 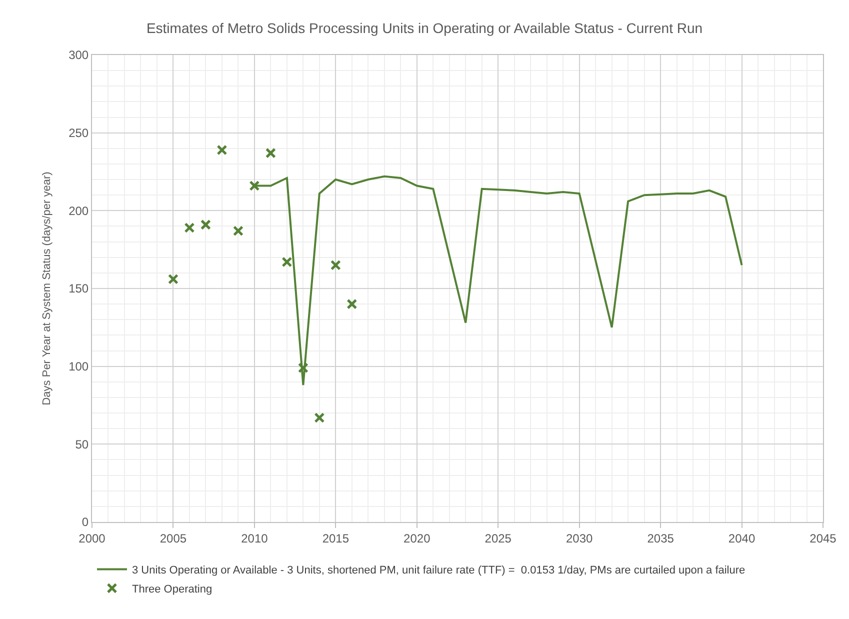 What do you see at coordinates (579, 538) in the screenshot?
I see `x-tick-label: 2030` at bounding box center [579, 538].